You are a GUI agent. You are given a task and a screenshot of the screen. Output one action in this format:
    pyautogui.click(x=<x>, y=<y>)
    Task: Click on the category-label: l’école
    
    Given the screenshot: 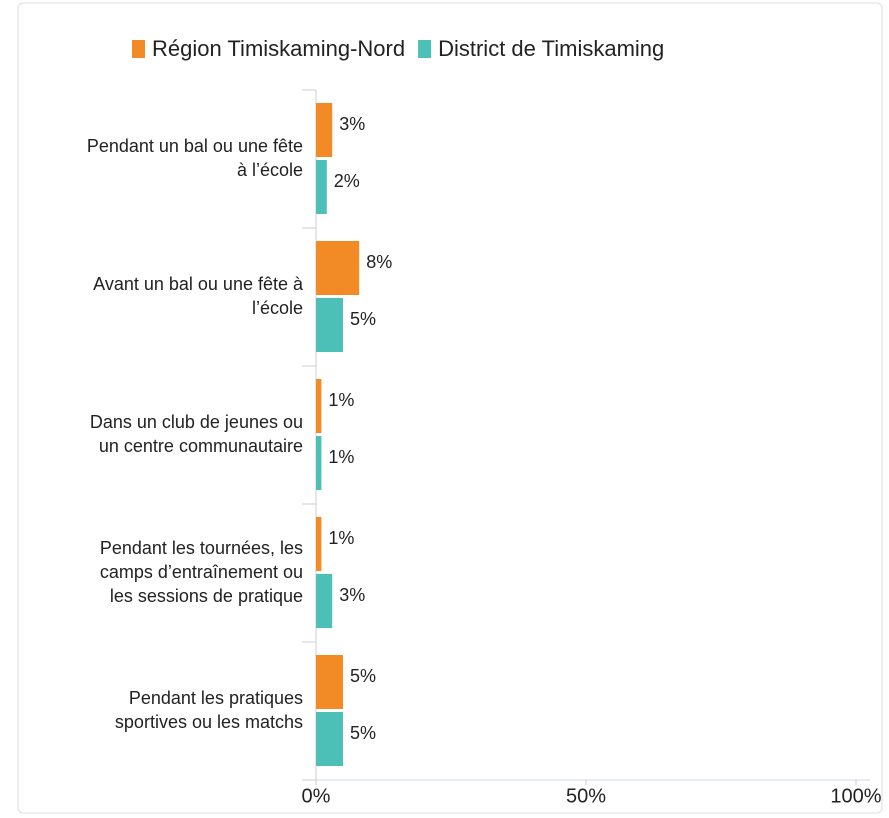 What is the action you would take?
    pyautogui.click(x=277, y=308)
    